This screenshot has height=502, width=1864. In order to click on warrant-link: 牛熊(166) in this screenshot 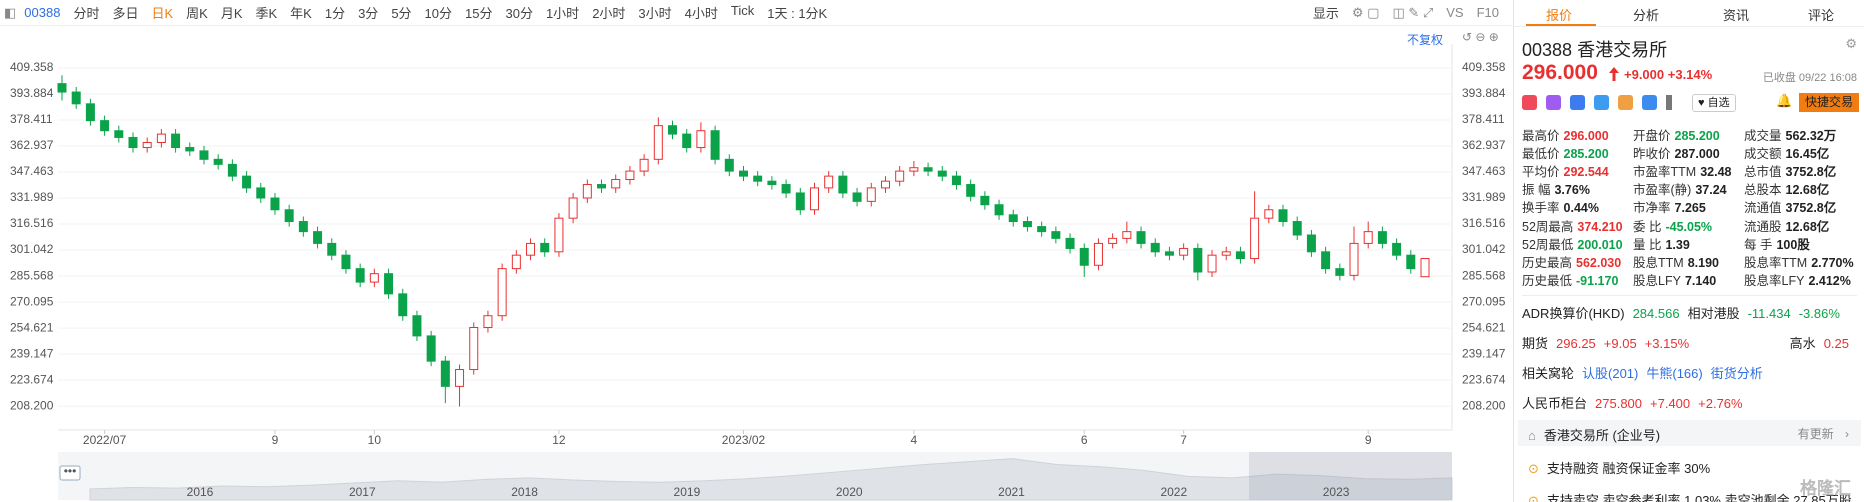, I will do `click(1674, 373)`.